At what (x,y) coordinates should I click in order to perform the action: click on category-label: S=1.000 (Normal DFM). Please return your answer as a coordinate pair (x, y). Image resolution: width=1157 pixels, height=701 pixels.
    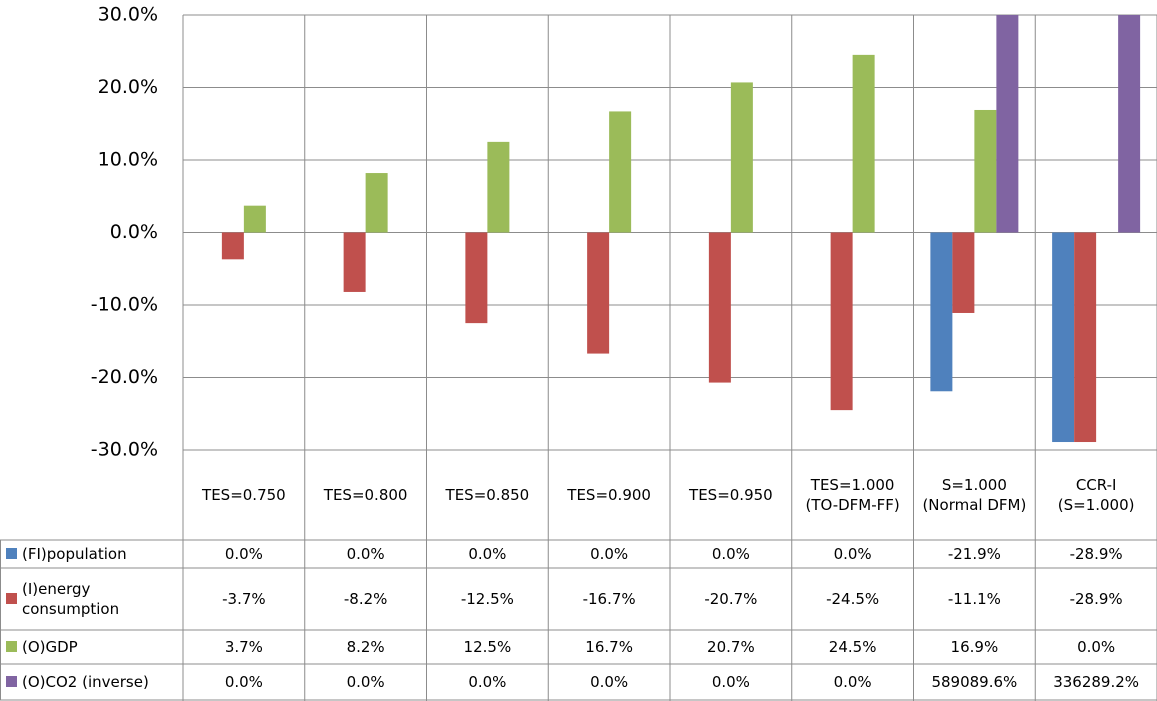
    Looking at the image, I should click on (974, 495).